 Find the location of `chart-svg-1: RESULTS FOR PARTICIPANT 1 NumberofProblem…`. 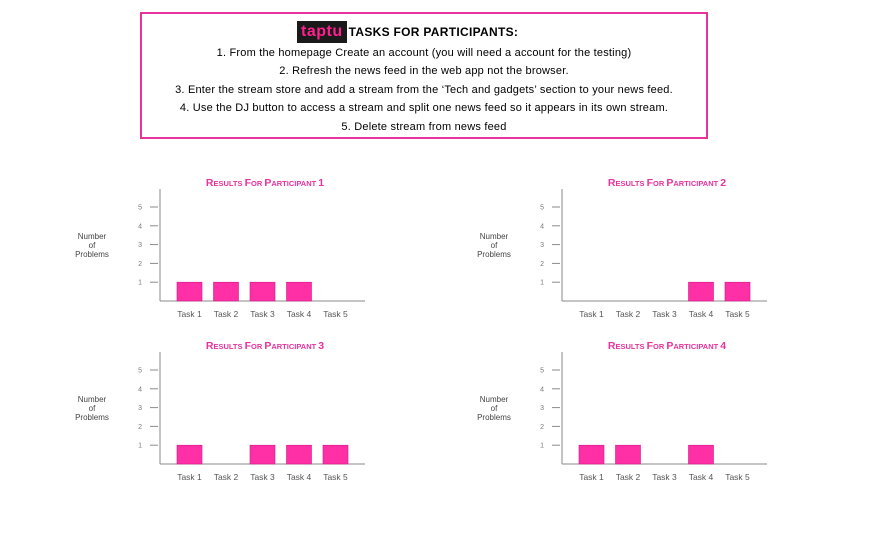

chart-svg-1: RESULTS FOR PARTICIPANT 1 NumberofProblem… is located at coordinates (220, 248).